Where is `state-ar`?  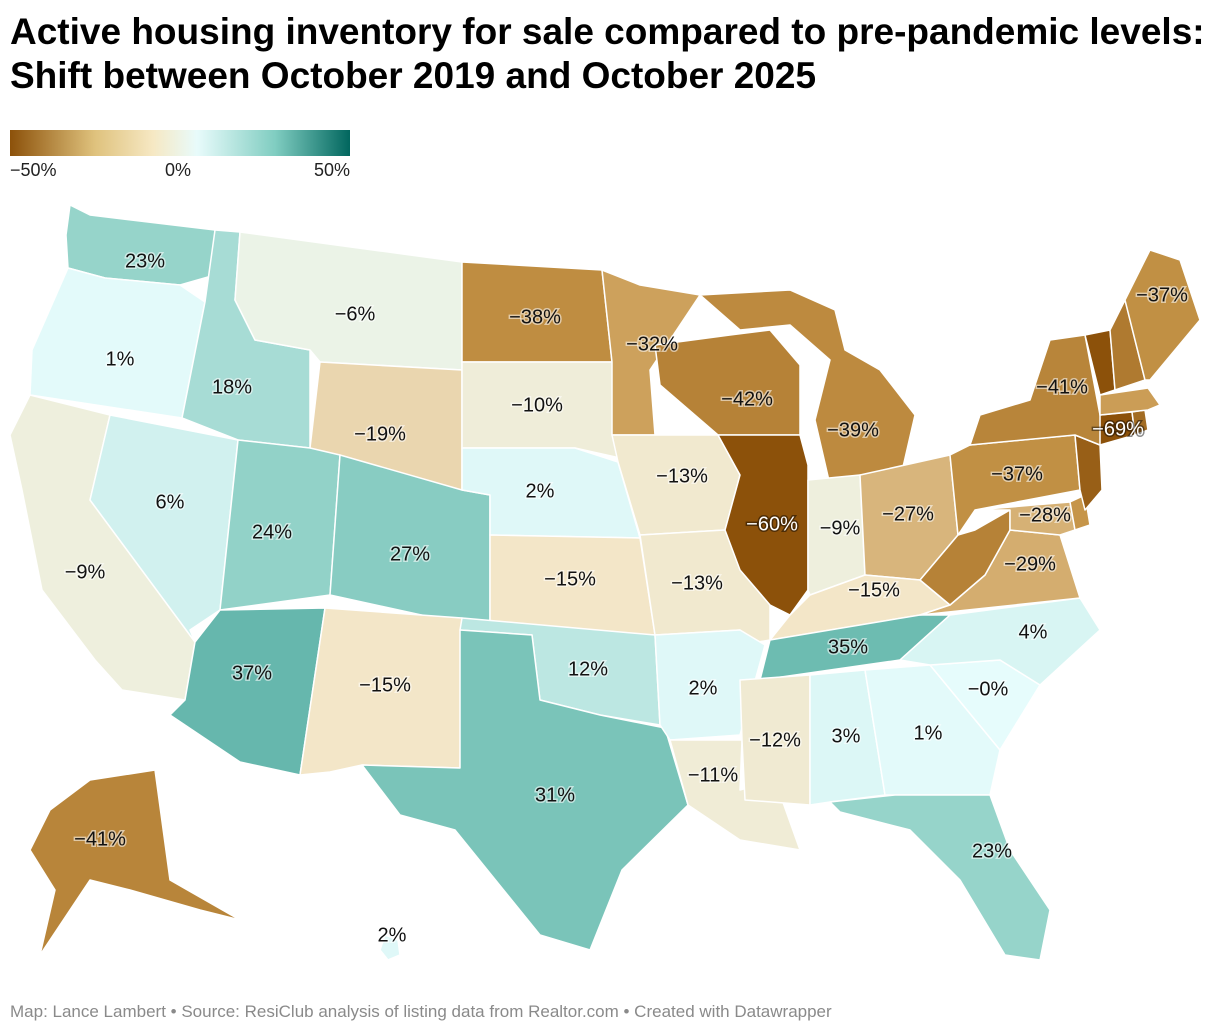
state-ar is located at coordinates (710, 685).